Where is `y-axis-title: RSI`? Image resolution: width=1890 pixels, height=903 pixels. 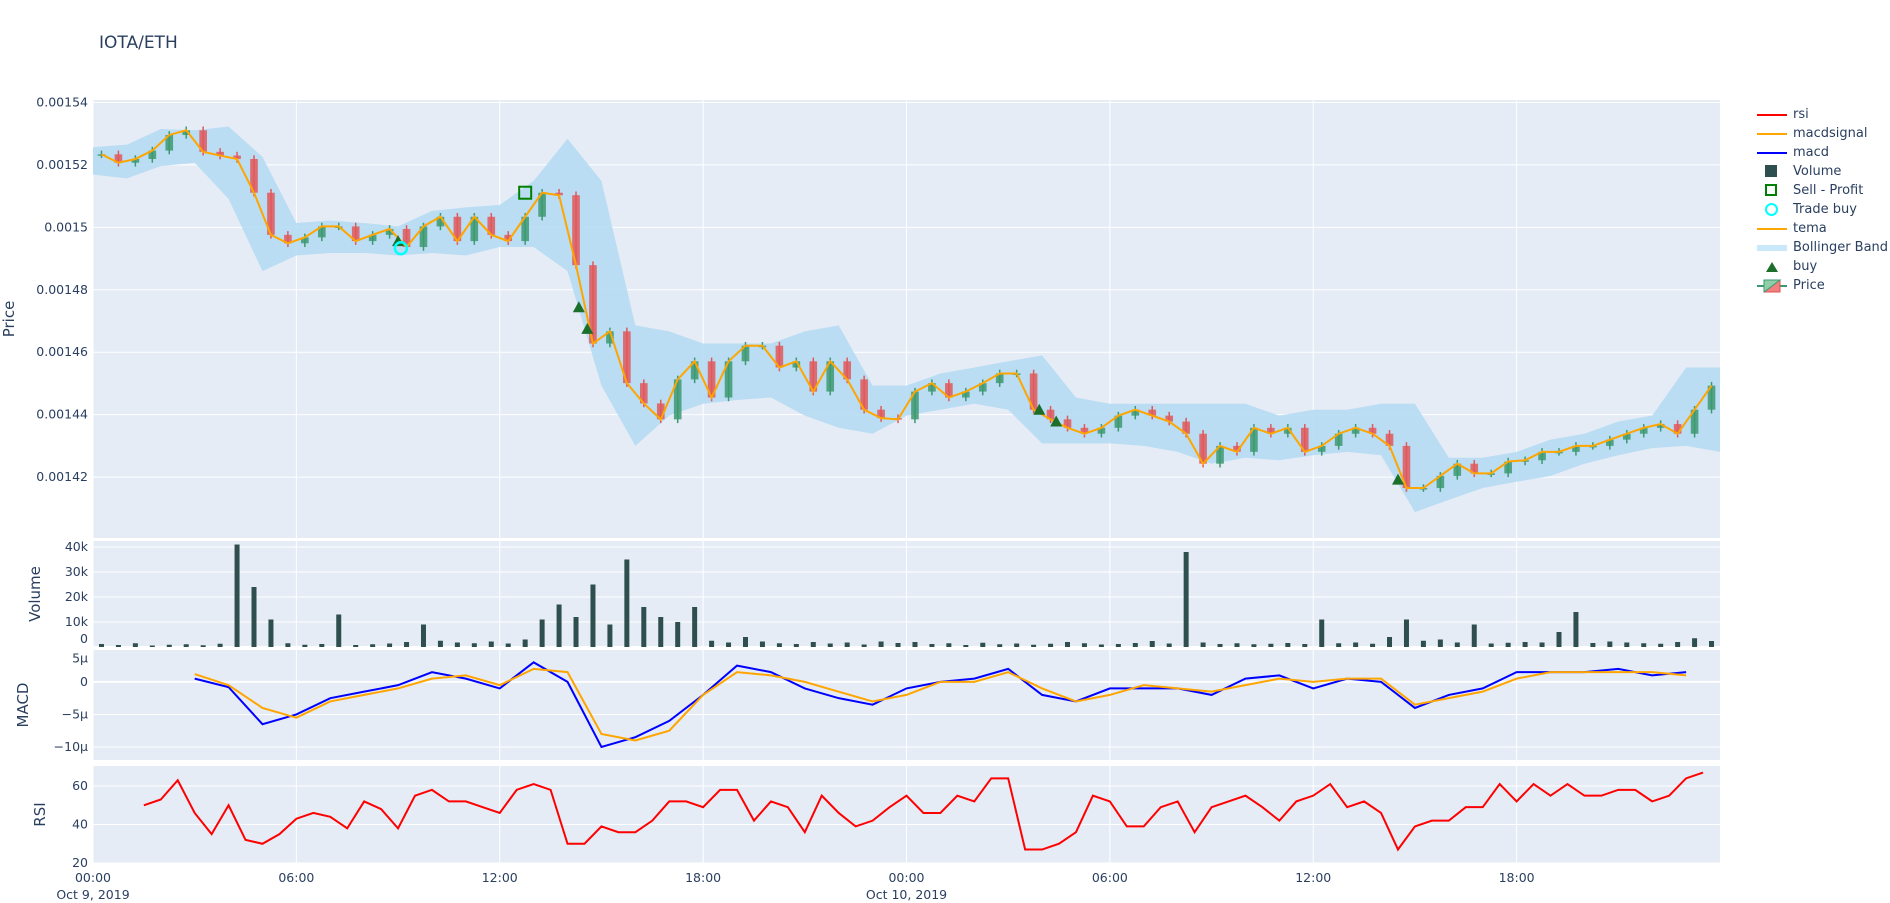
y-axis-title: RSI is located at coordinates (40, 814).